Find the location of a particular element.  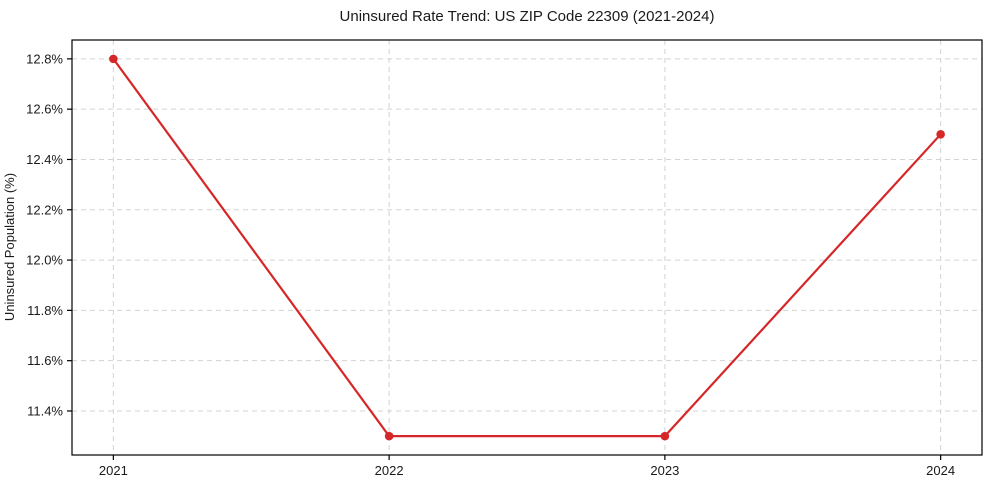

x-tick-label: 2024 is located at coordinates (940, 470).